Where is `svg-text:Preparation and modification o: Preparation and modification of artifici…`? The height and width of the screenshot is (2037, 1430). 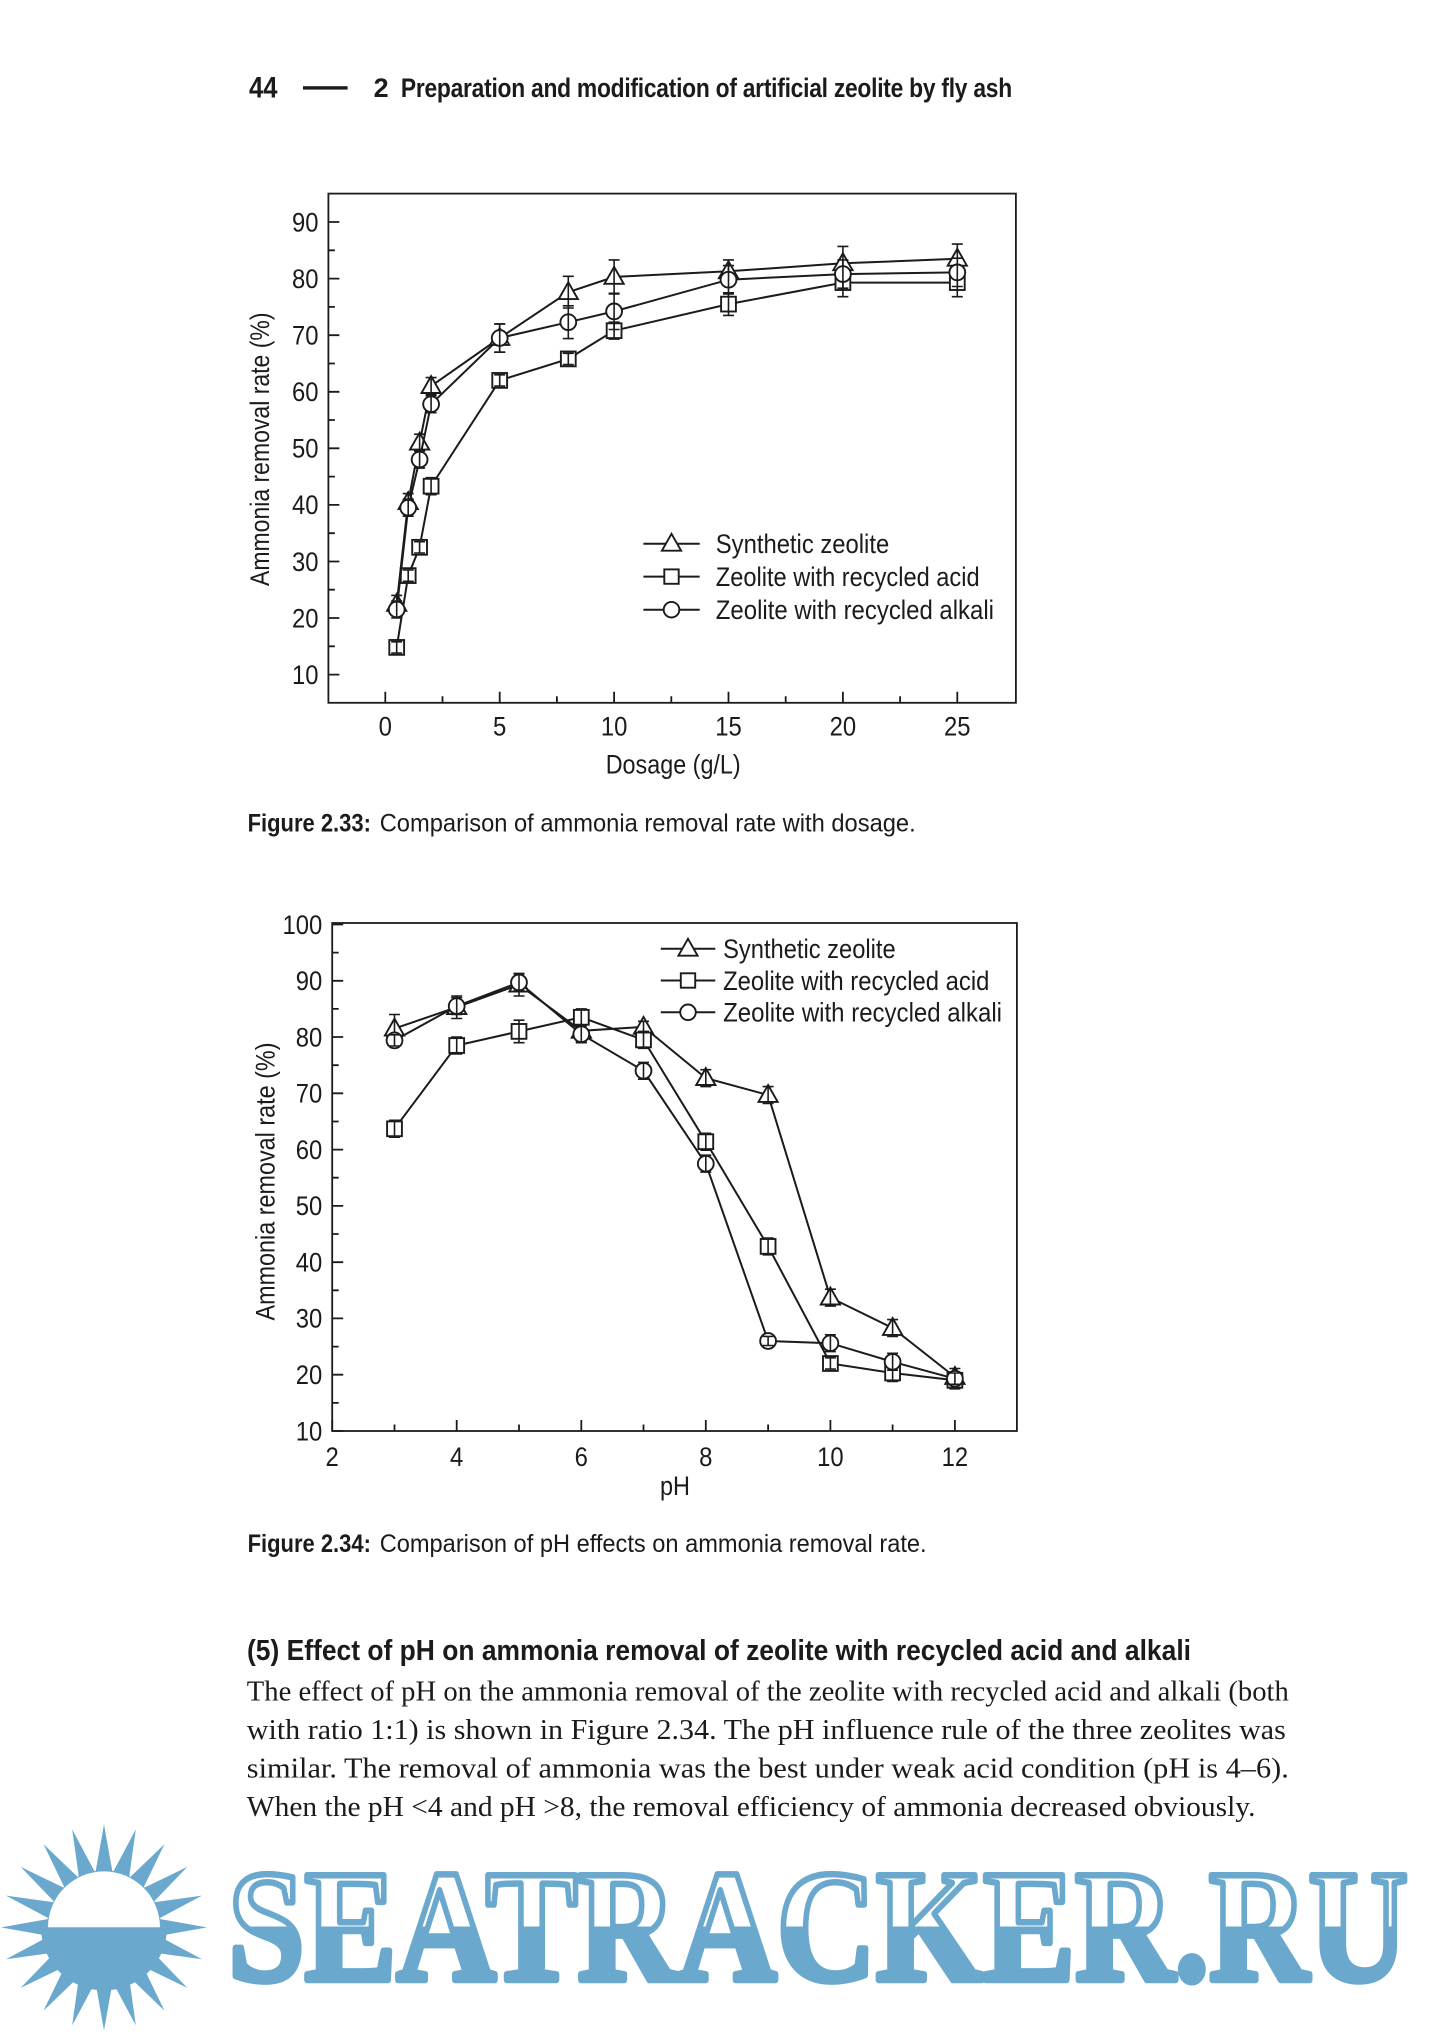
svg-text:Preparation and modification o: Preparation and modification of artifici… is located at coordinates (706, 88).